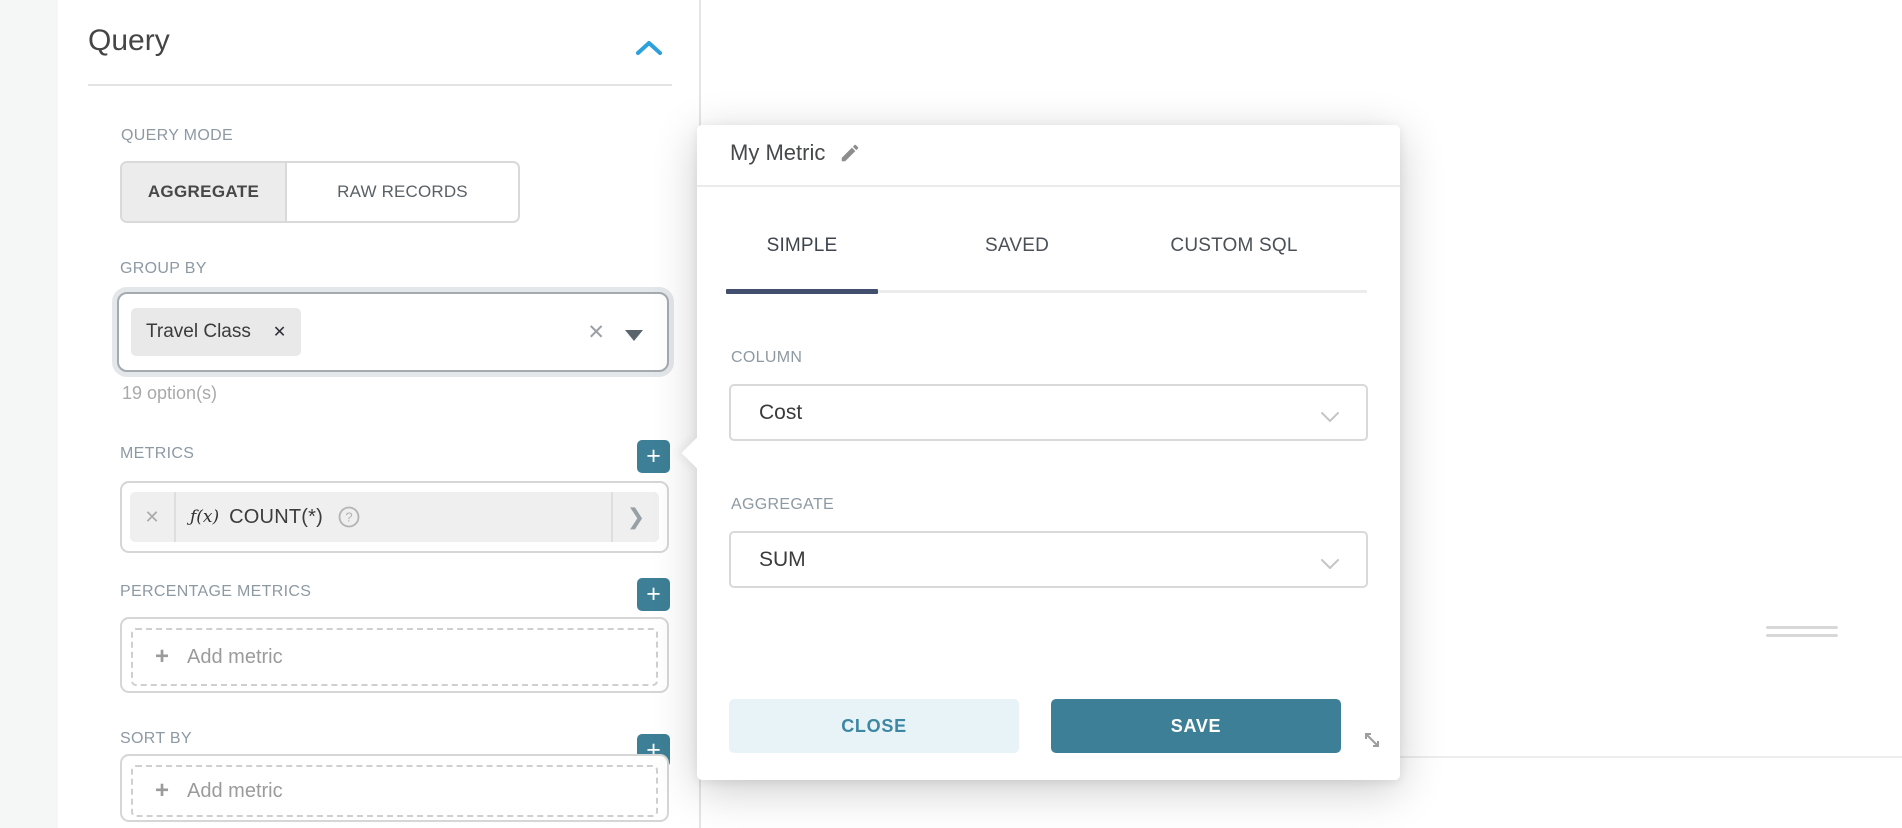  What do you see at coordinates (402, 191) in the screenshot?
I see `query-mode-raw-records-button: RAW RECORDS` at bounding box center [402, 191].